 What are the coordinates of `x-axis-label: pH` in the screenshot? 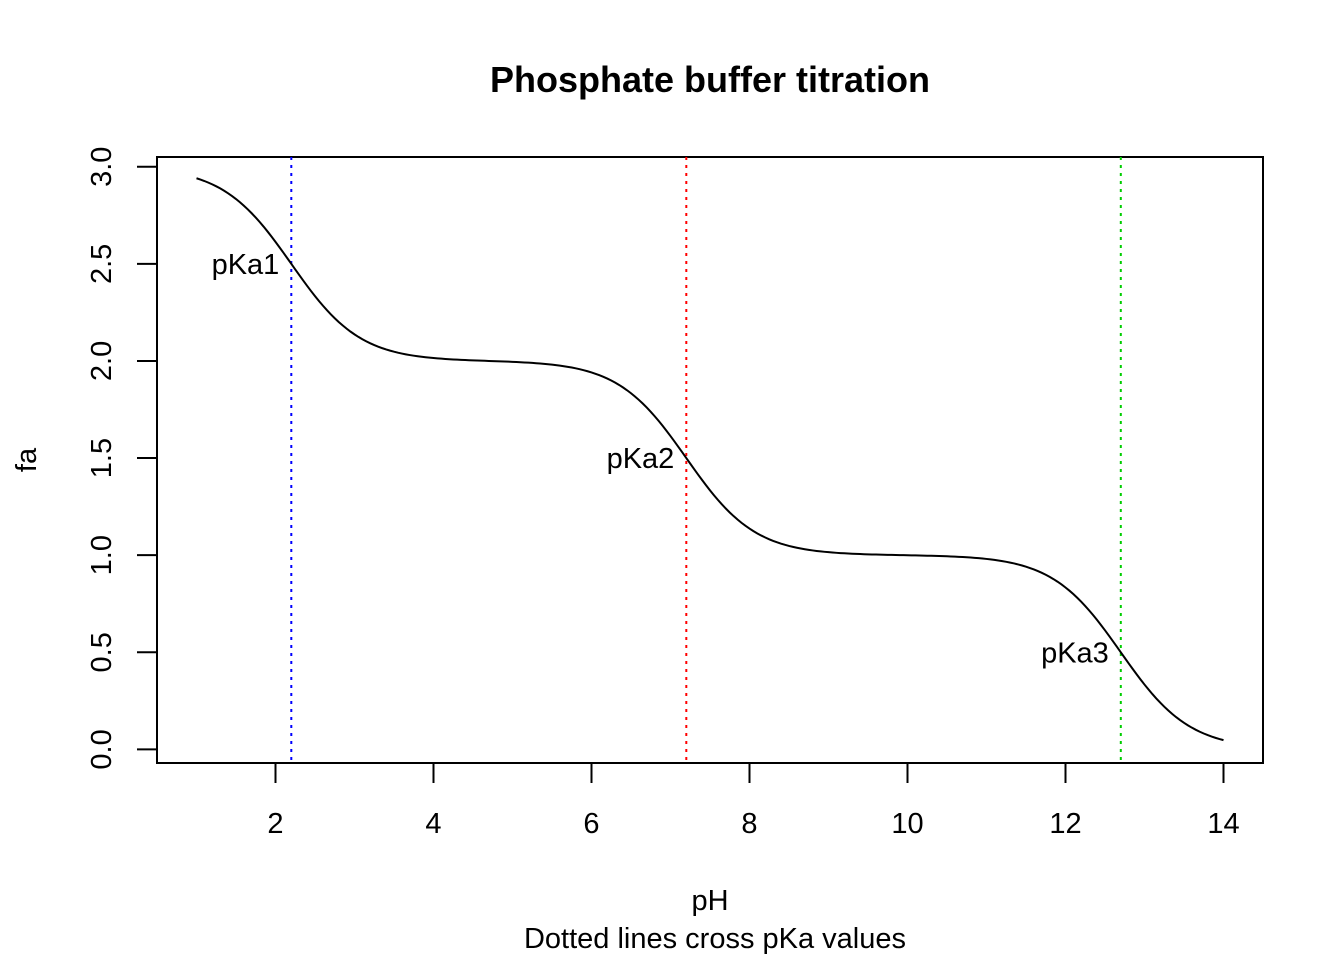 It's located at (709, 901).